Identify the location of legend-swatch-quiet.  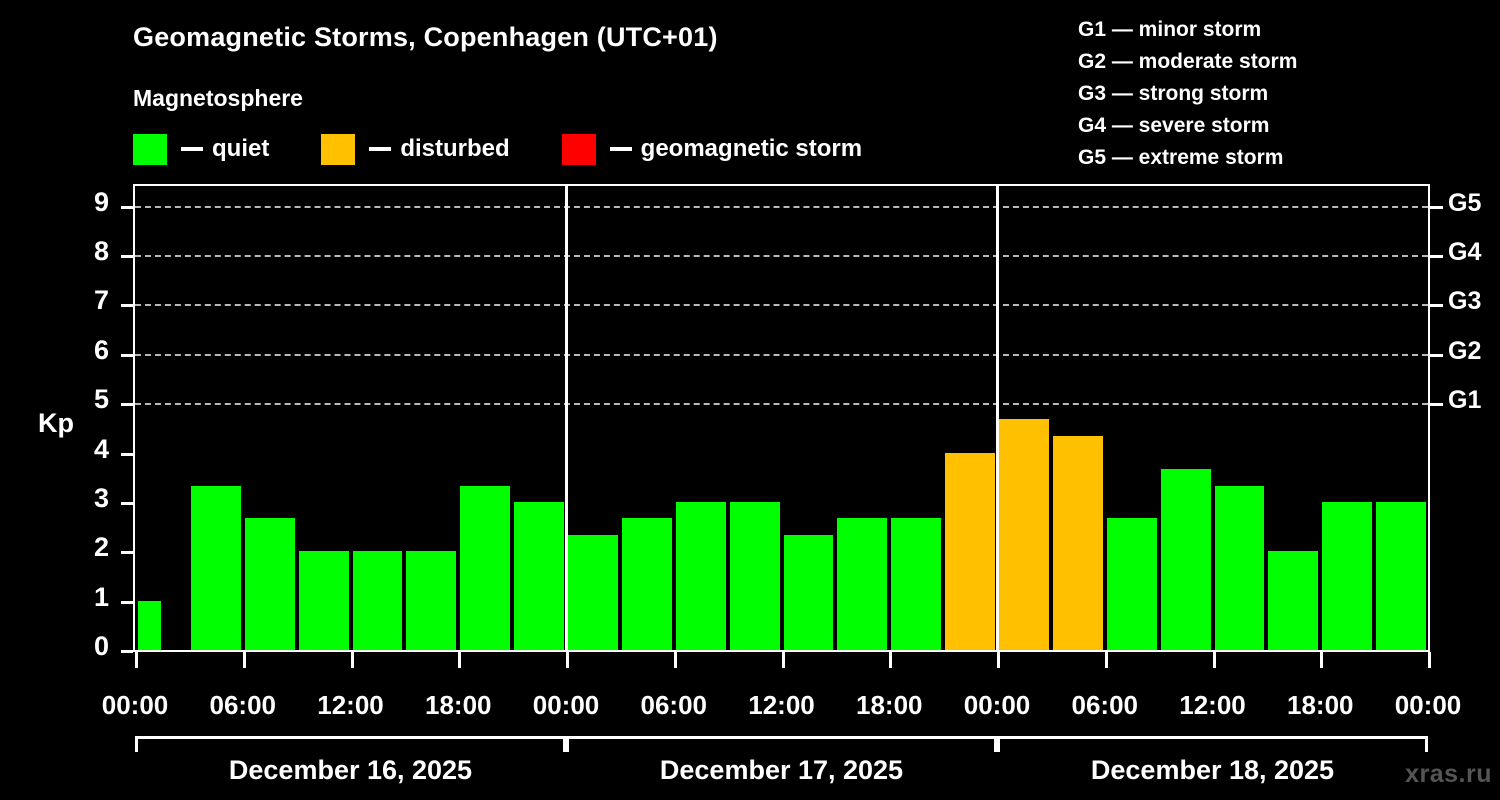
(150, 149).